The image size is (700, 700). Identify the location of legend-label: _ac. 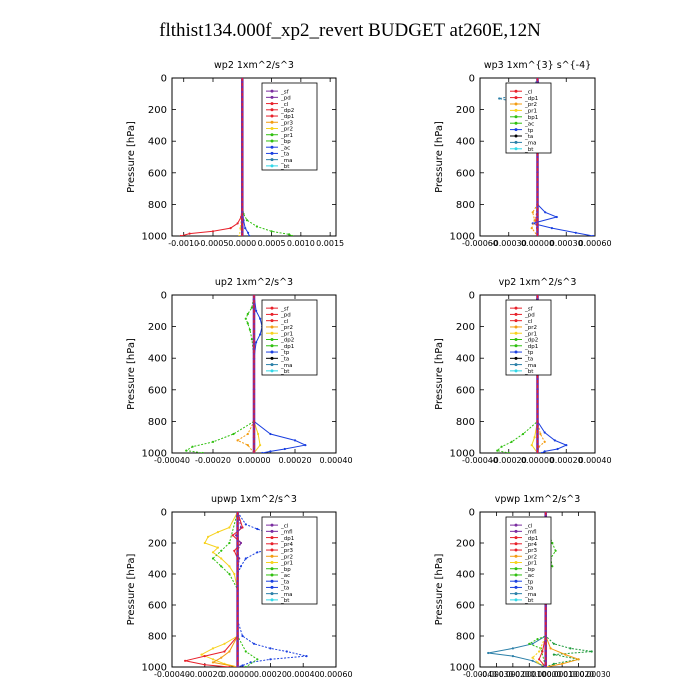
(285, 576).